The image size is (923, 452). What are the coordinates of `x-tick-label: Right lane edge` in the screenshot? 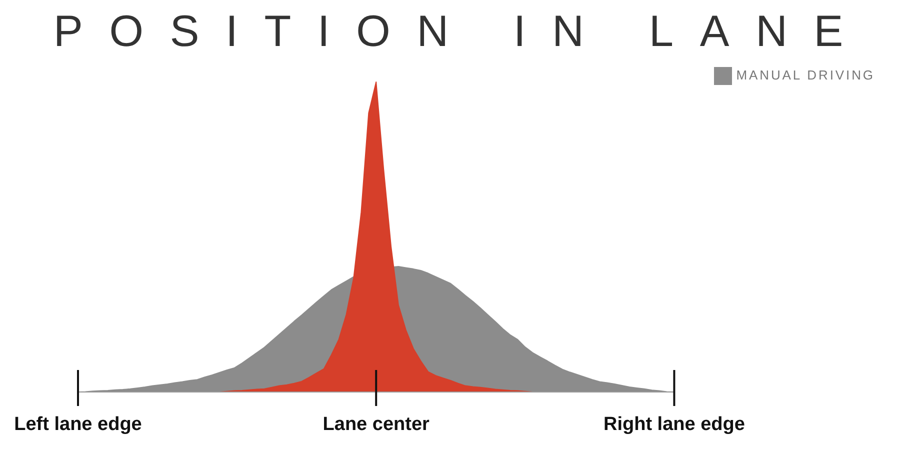 It's located at (674, 424).